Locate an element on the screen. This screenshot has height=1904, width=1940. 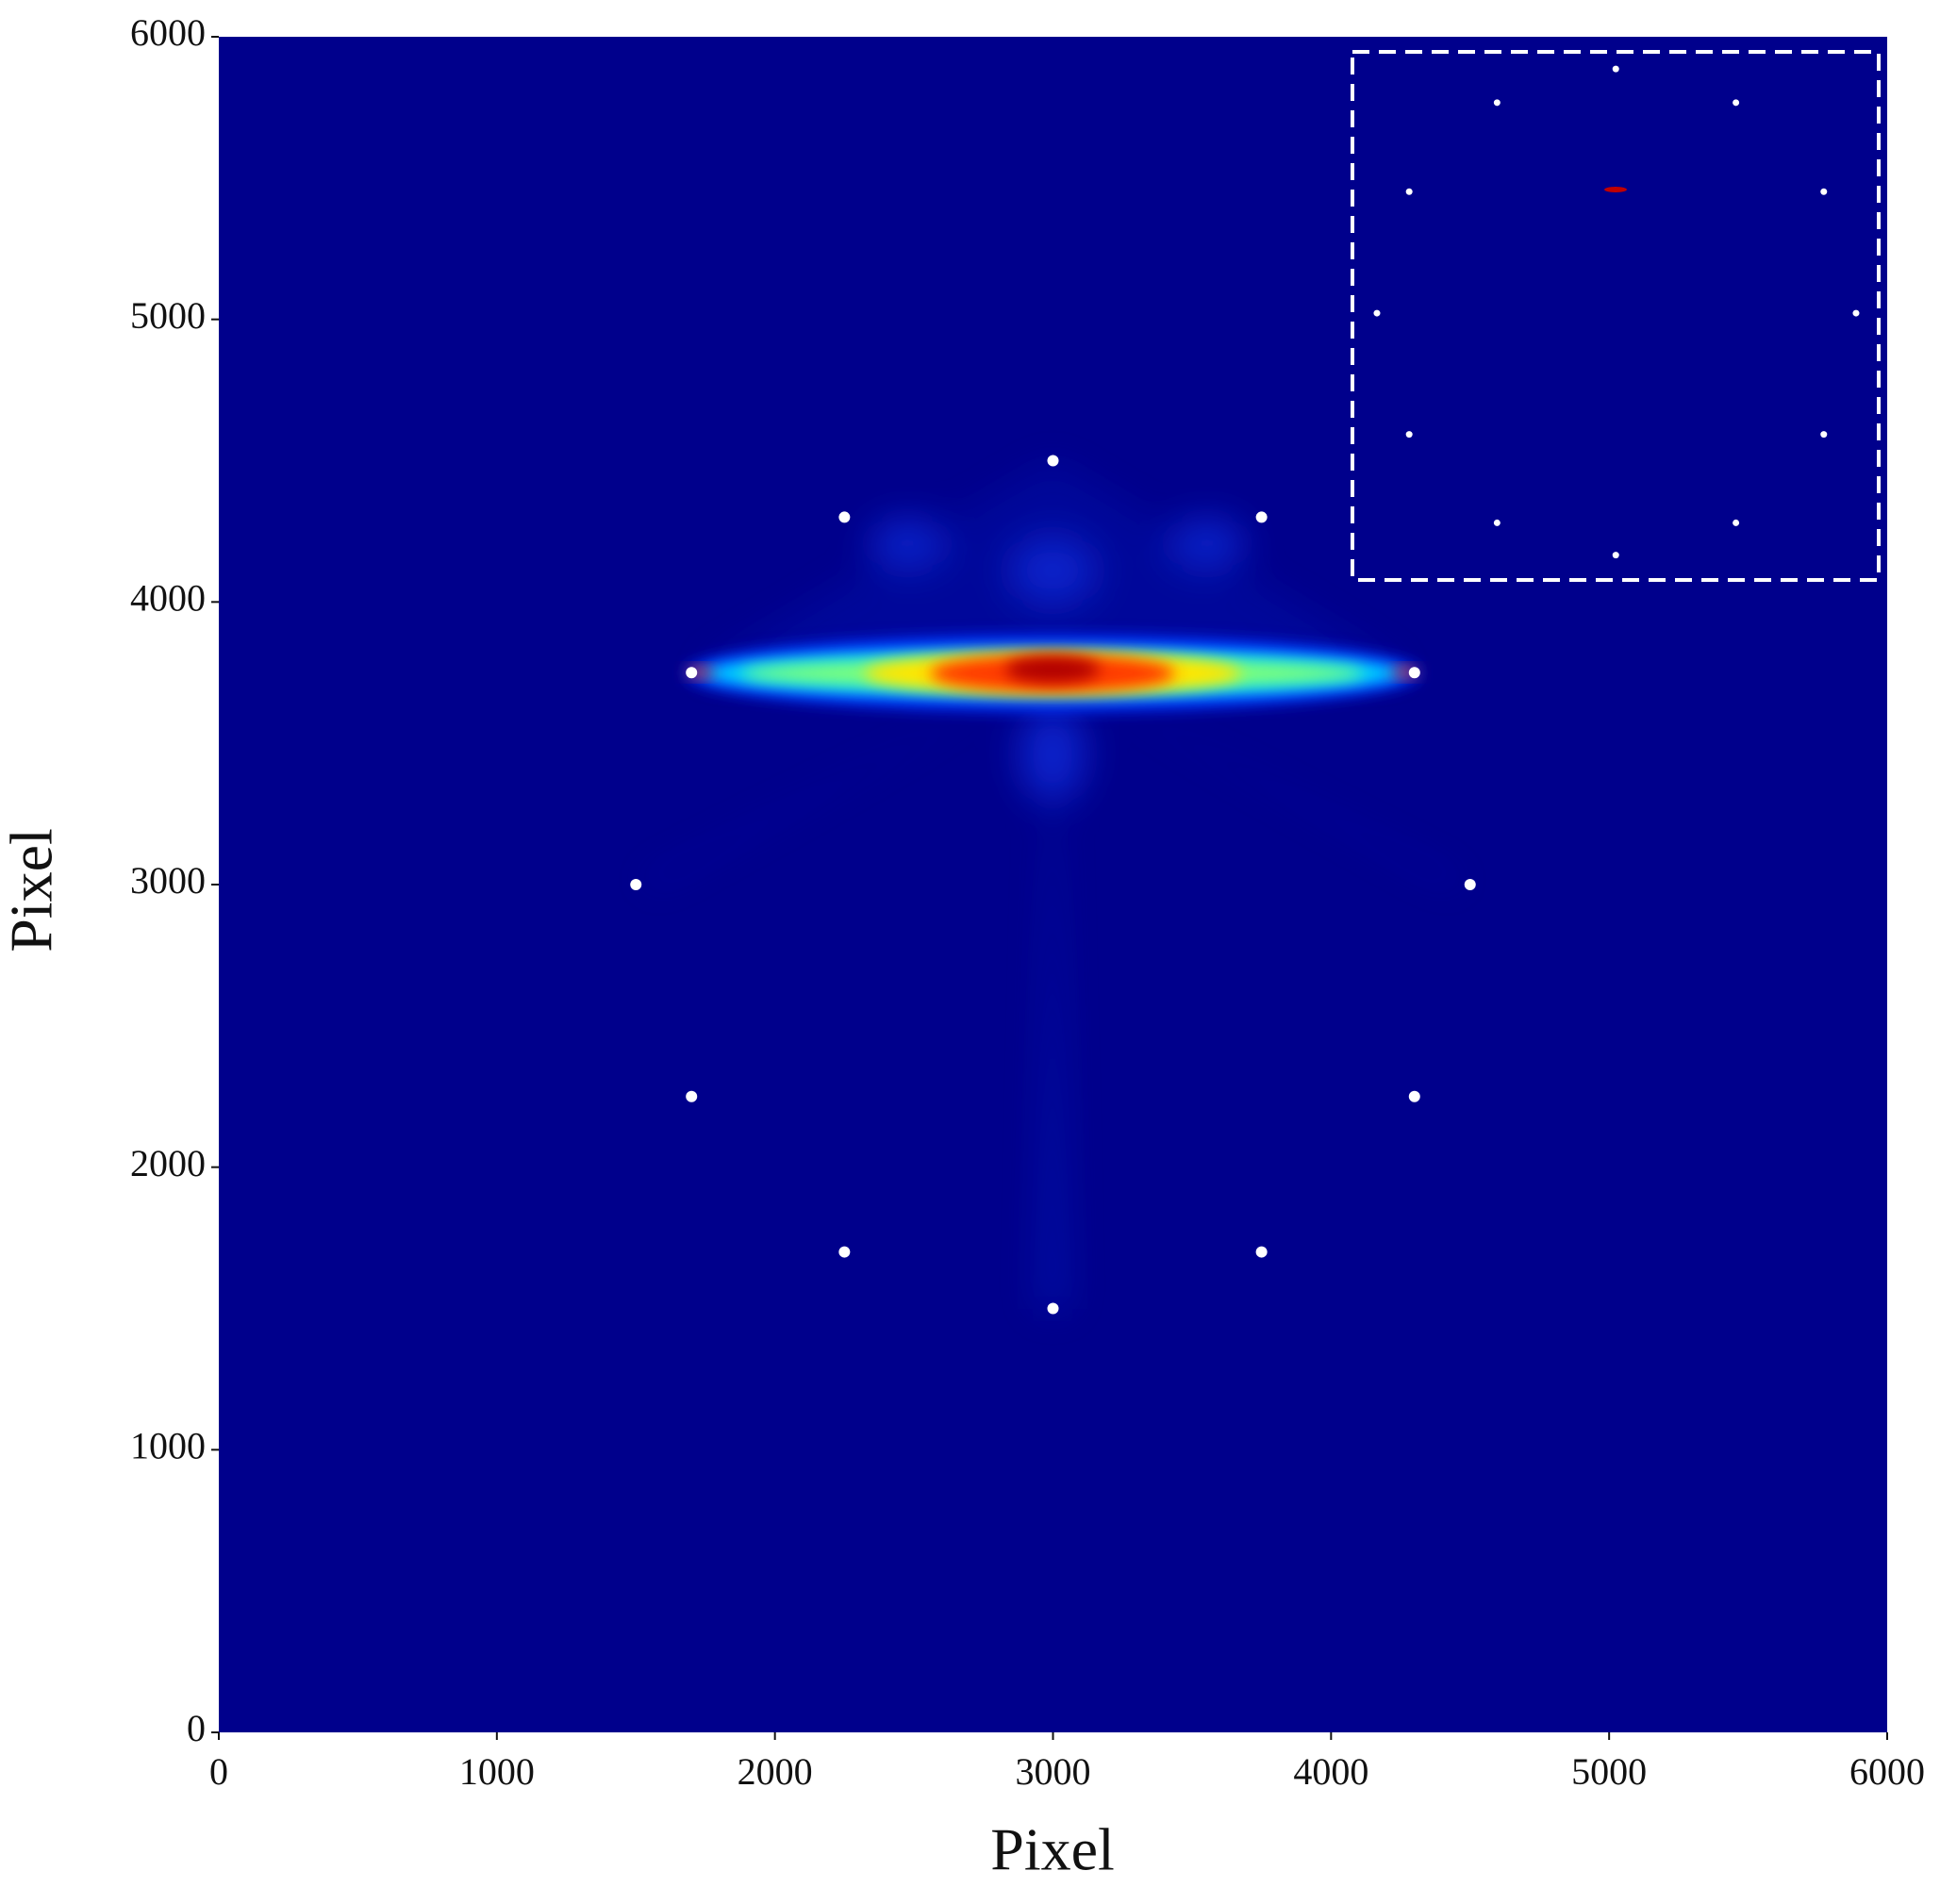
y-tick-label: 6000 is located at coordinates (168, 32).